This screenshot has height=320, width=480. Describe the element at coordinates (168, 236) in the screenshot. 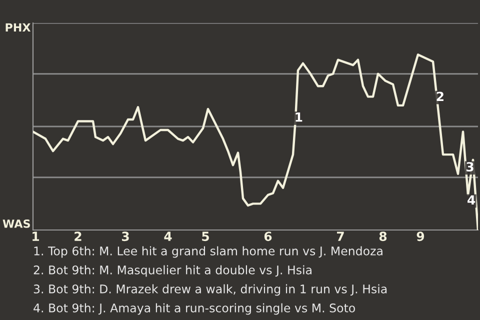

I see `x-tick-label: 4` at that location.